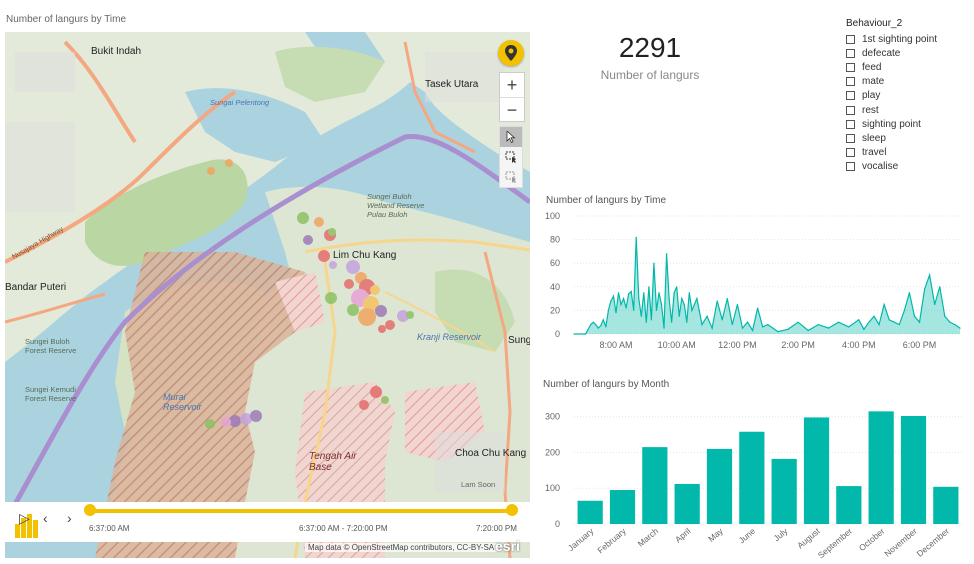 This screenshot has height=564, width=974. What do you see at coordinates (891, 110) in the screenshot?
I see `slicer-item: rest` at bounding box center [891, 110].